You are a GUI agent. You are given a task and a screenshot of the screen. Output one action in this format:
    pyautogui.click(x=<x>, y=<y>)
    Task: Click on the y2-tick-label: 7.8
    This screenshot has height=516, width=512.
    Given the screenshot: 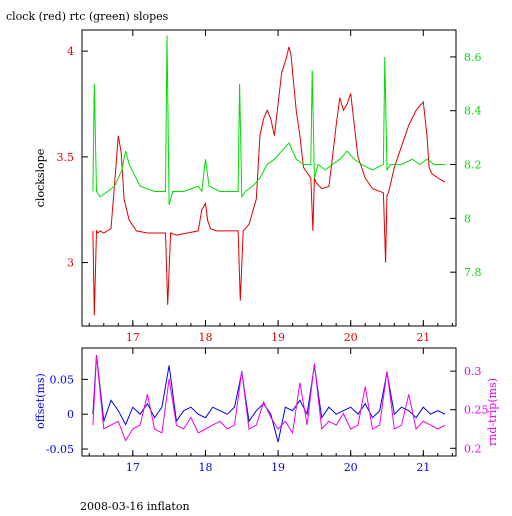 What is the action you would take?
    pyautogui.click(x=473, y=272)
    